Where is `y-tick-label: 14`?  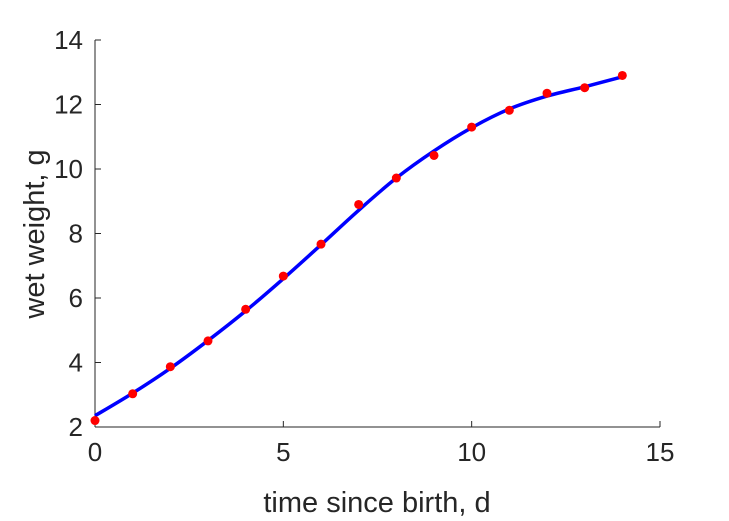 y-tick-label: 14 is located at coordinates (68, 40).